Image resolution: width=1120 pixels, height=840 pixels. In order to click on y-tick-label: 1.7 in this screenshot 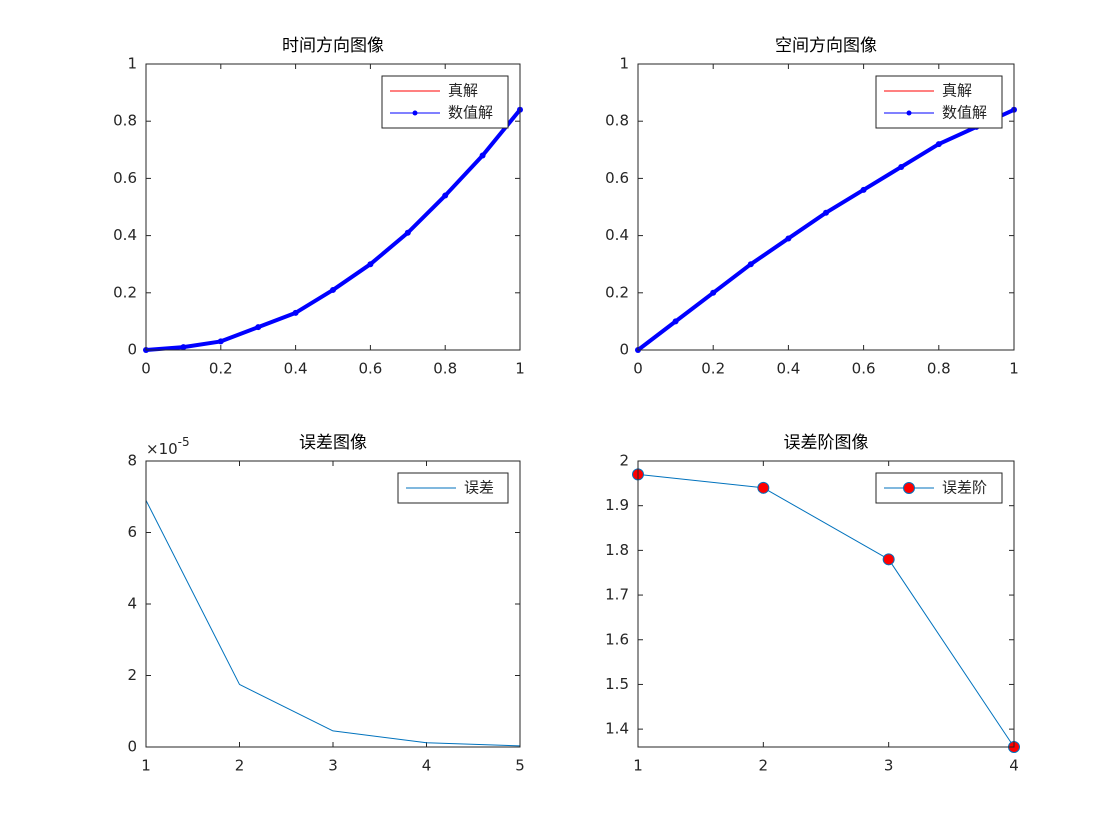, I will do `click(617, 595)`.